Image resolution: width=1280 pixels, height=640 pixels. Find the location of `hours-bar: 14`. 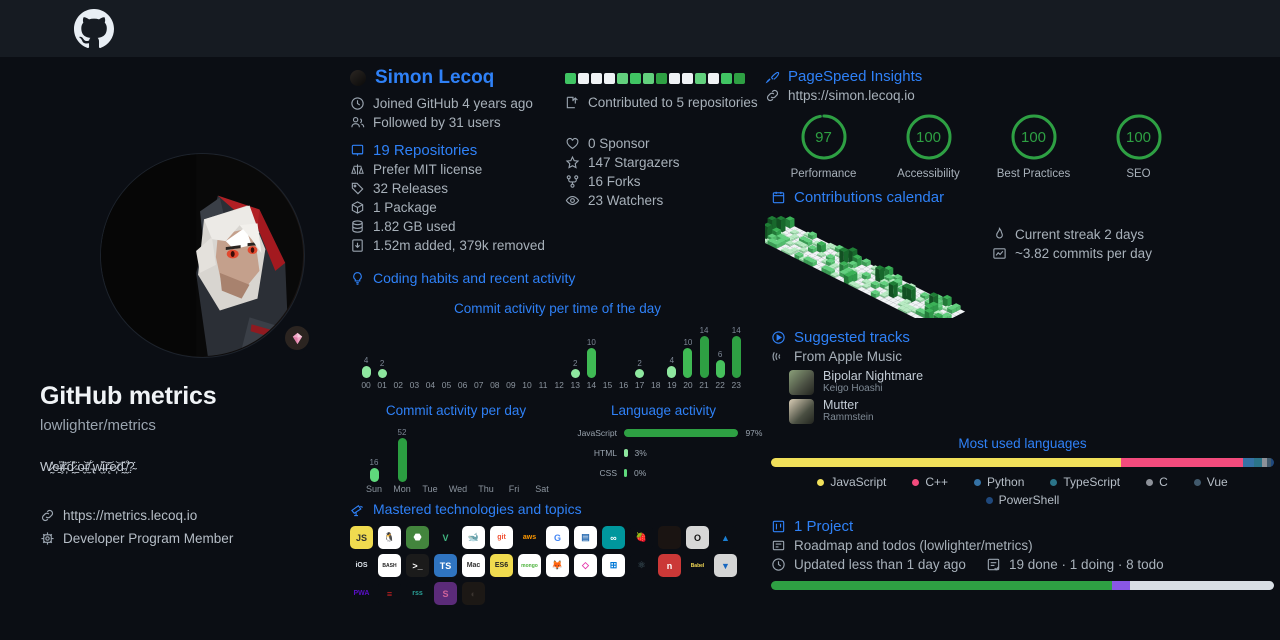

hours-bar: 14 is located at coordinates (736, 350).